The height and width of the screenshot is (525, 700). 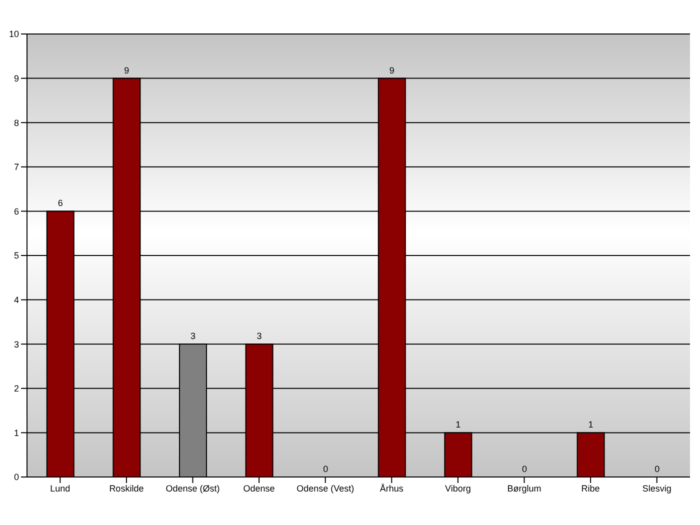 What do you see at coordinates (126, 488) in the screenshot?
I see `x-tick-label: Roskilde` at bounding box center [126, 488].